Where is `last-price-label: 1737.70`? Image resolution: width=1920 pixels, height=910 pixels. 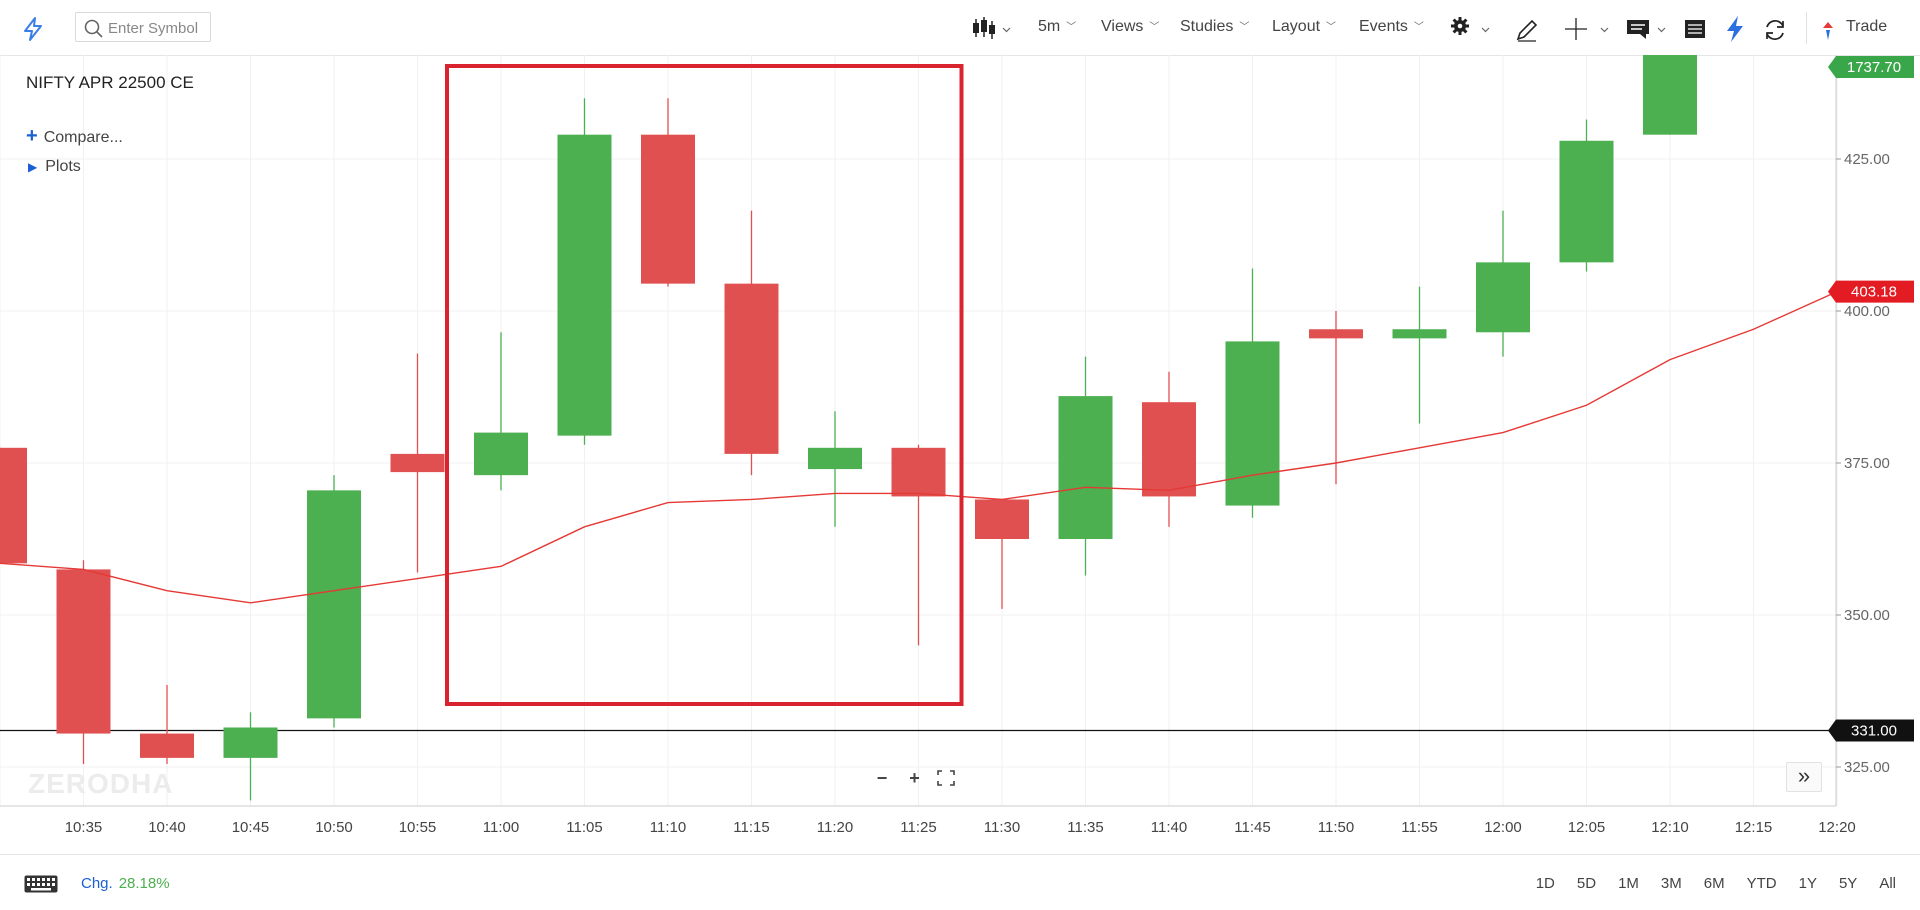 last-price-label: 1737.70 is located at coordinates (1871, 67).